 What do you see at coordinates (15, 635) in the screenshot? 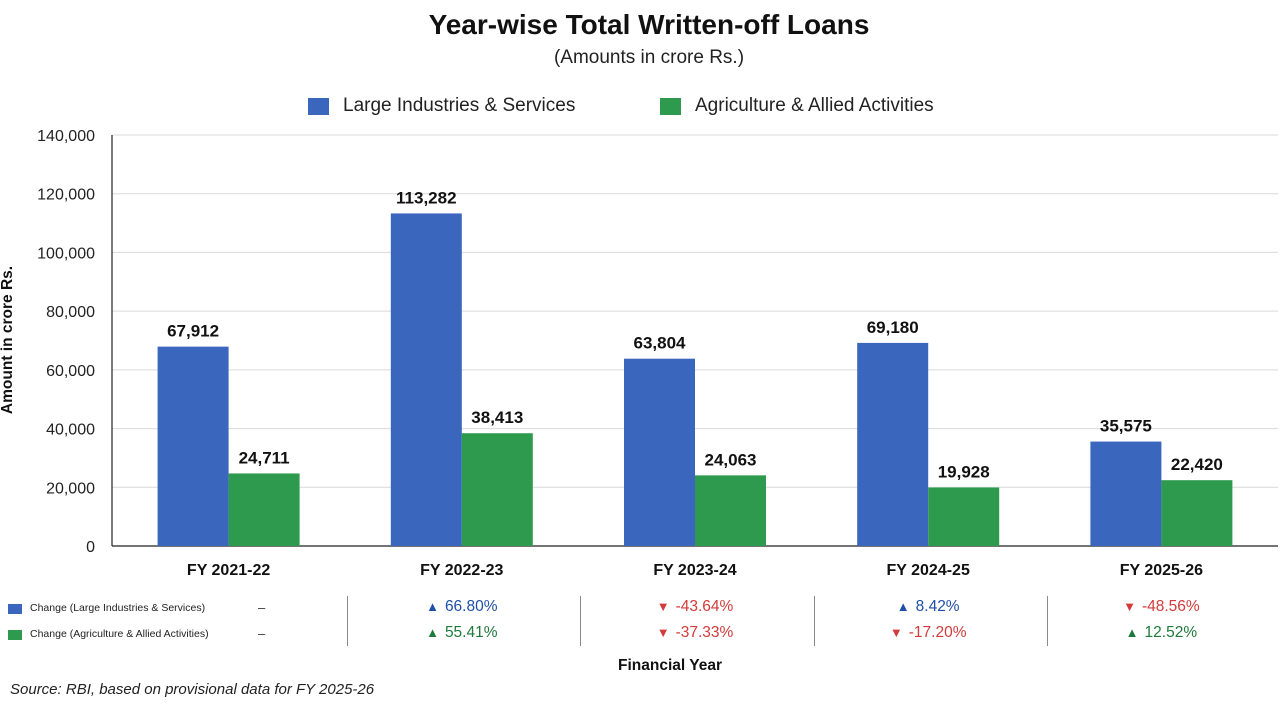
I see `change-swatch-agriculture` at bounding box center [15, 635].